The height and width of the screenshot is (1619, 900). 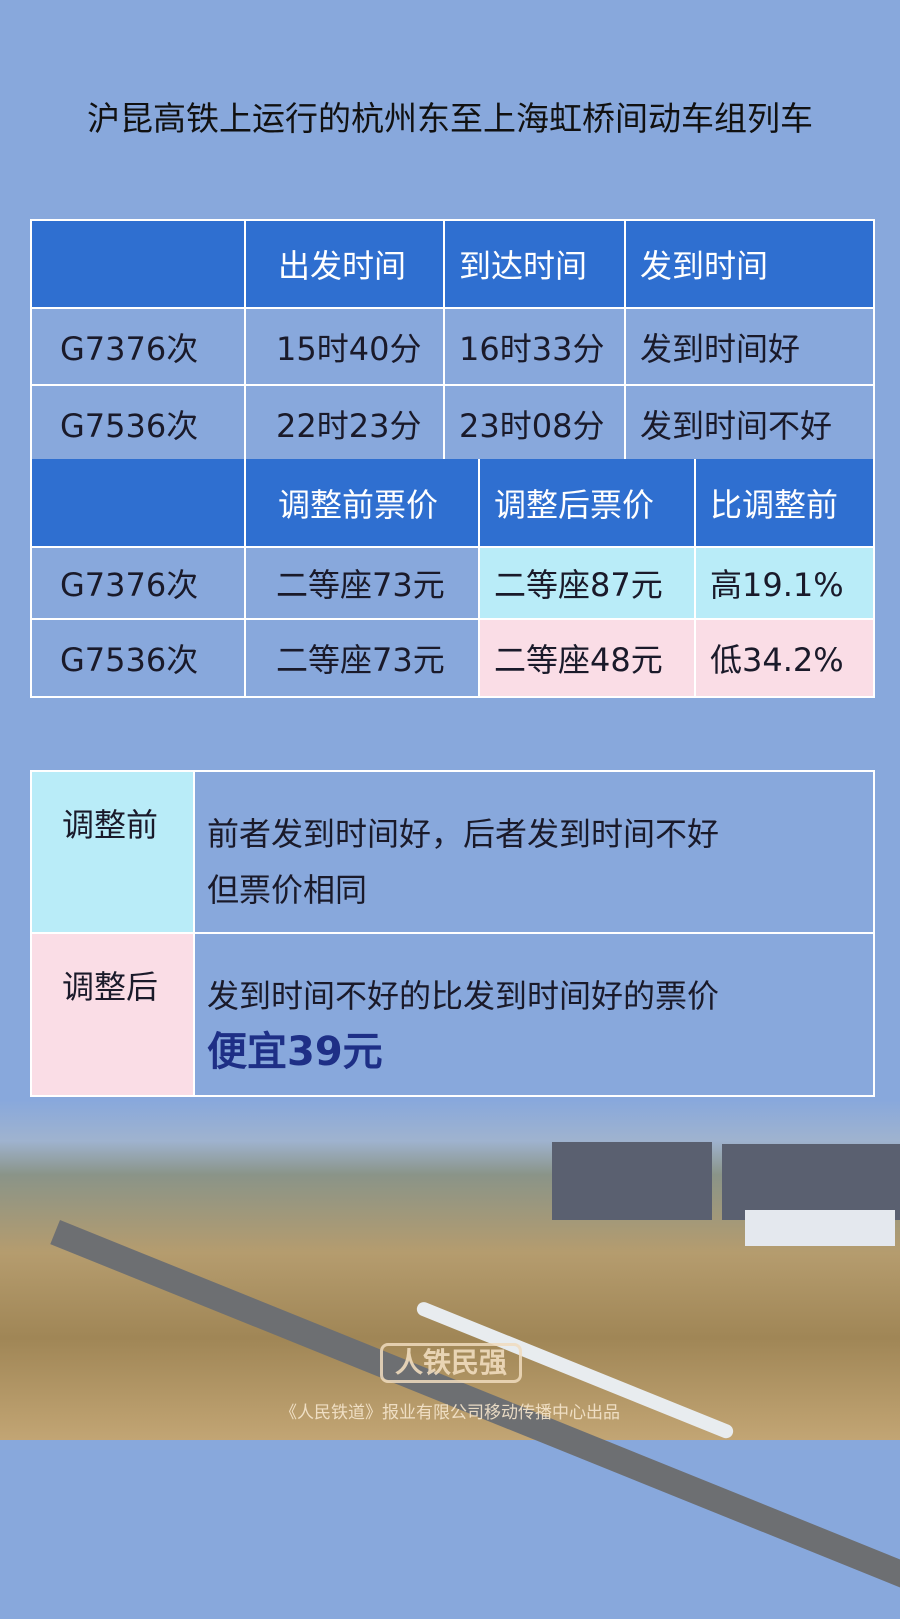 I want to click on header-cell: 发到时间, so click(x=704, y=266).